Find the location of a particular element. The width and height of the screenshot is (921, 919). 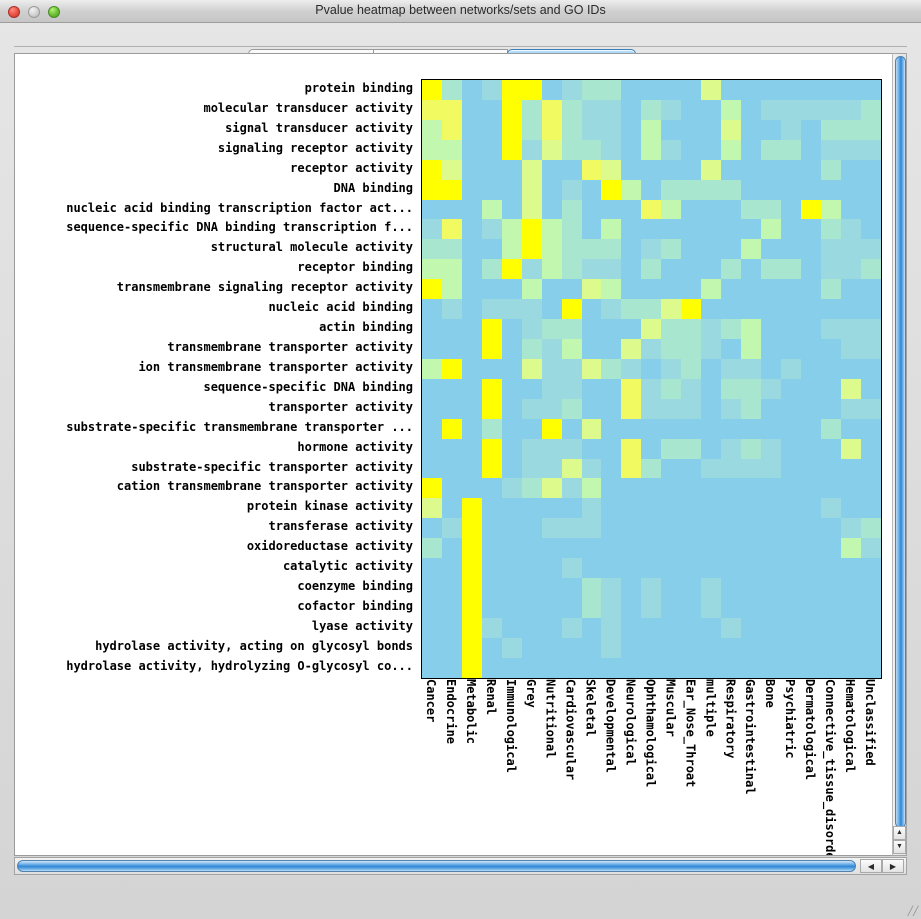

close-window-button is located at coordinates (14, 12).